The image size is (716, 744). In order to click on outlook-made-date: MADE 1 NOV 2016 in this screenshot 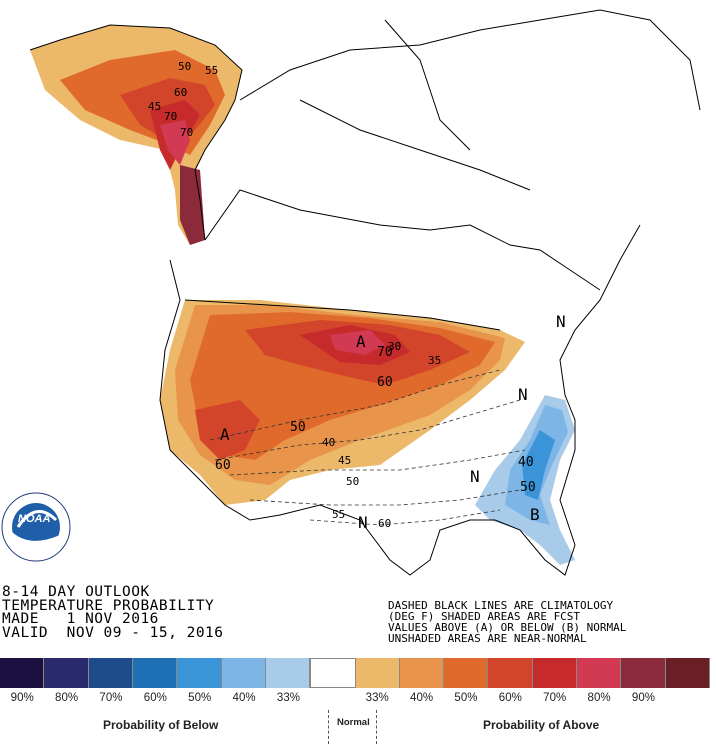, I will do `click(80, 619)`.